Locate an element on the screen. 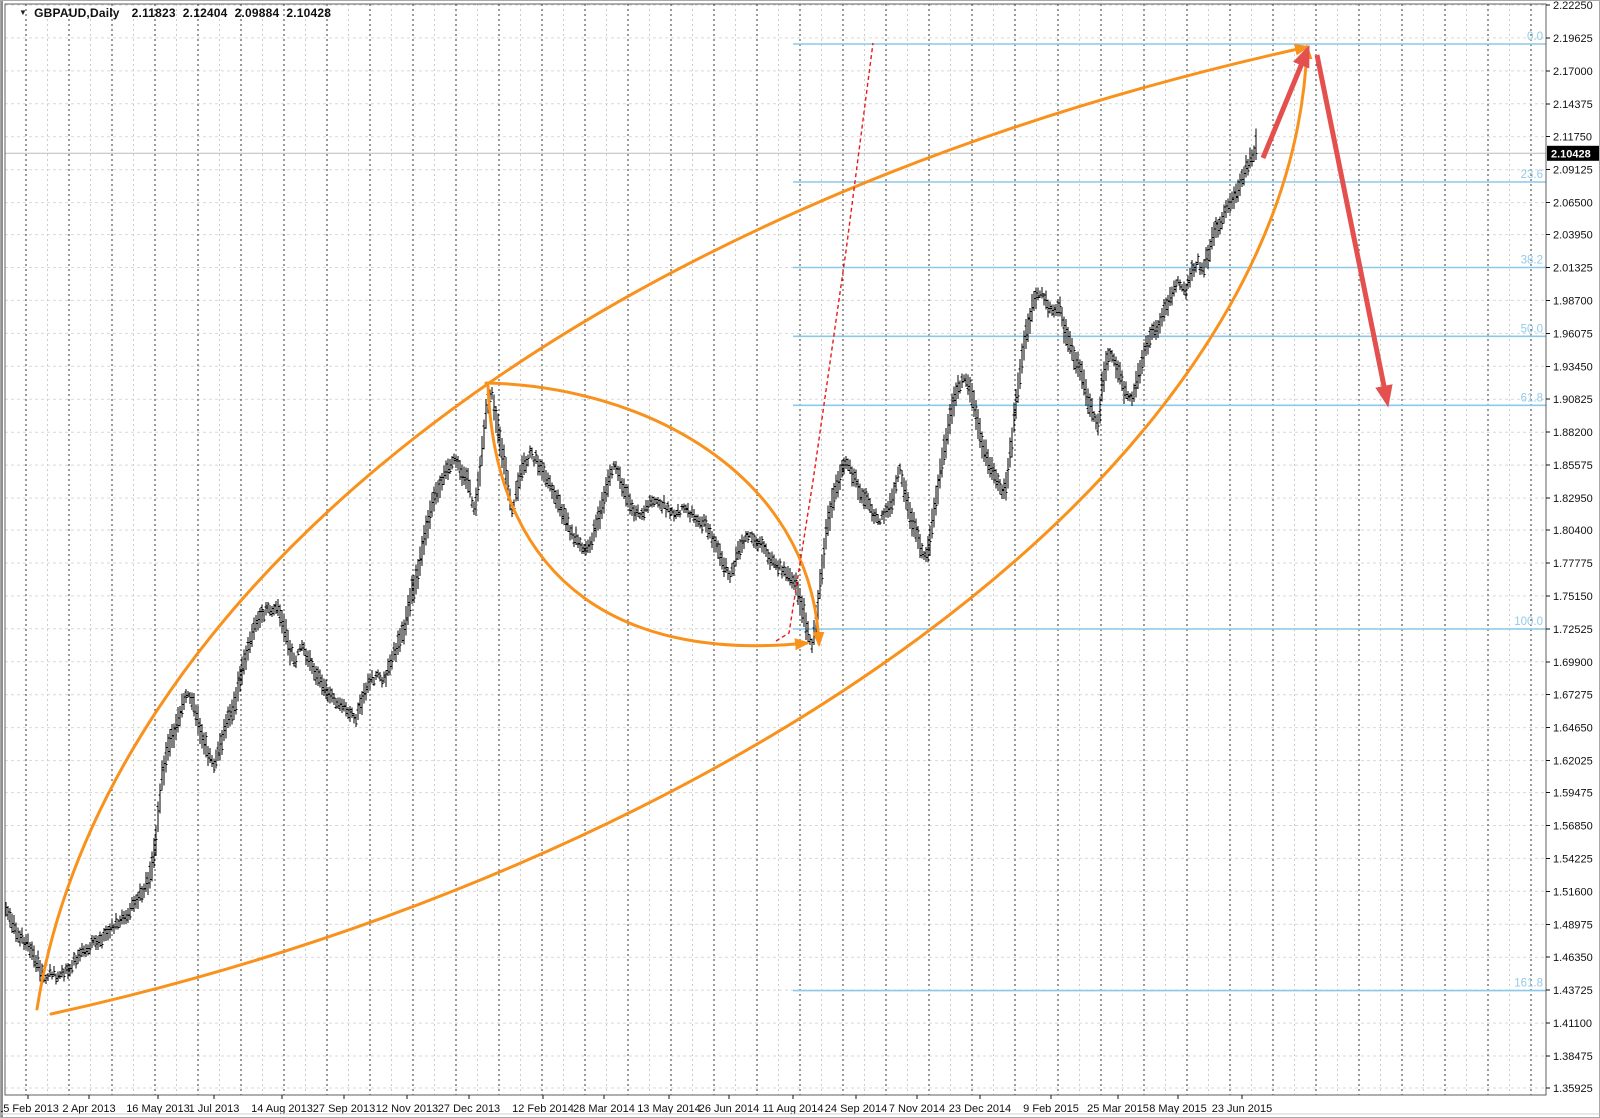 The image size is (1600, 1118). price-axis-label: 2.06500 is located at coordinates (1573, 204).